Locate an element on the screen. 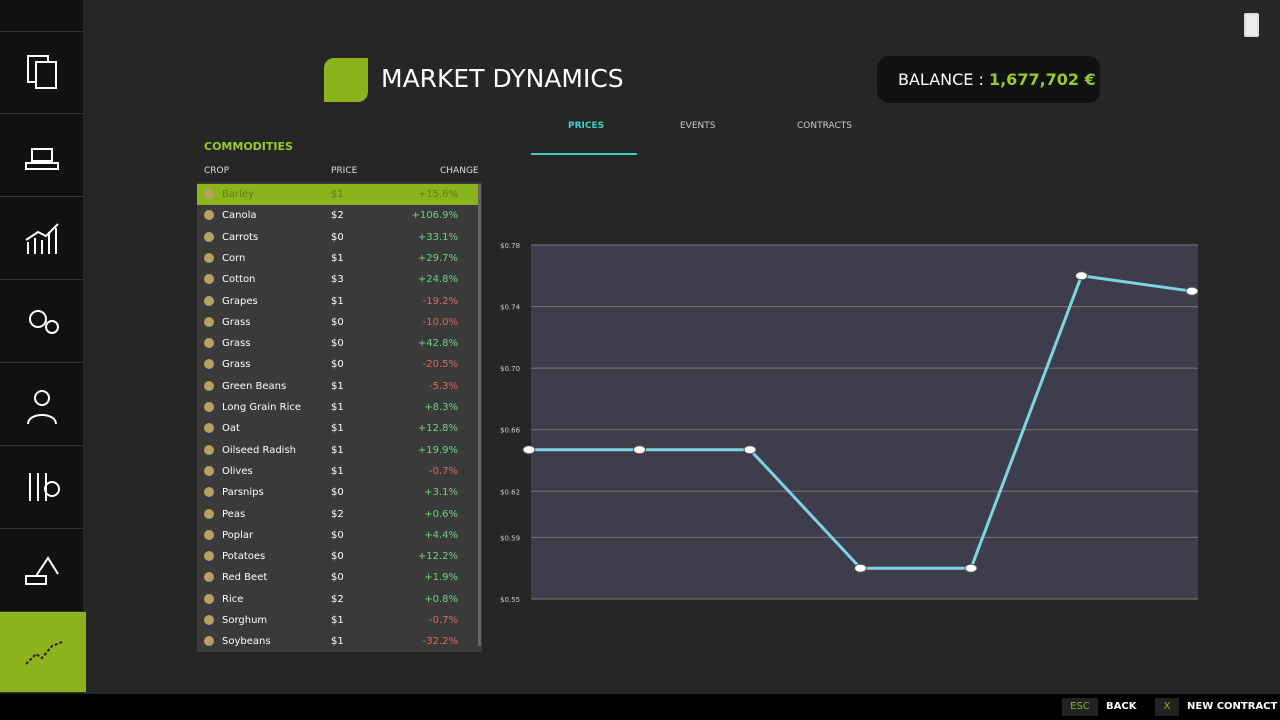 This screenshot has height=720, width=1280. commodity-row: Parsnips $0 +3.1% is located at coordinates (337, 492).